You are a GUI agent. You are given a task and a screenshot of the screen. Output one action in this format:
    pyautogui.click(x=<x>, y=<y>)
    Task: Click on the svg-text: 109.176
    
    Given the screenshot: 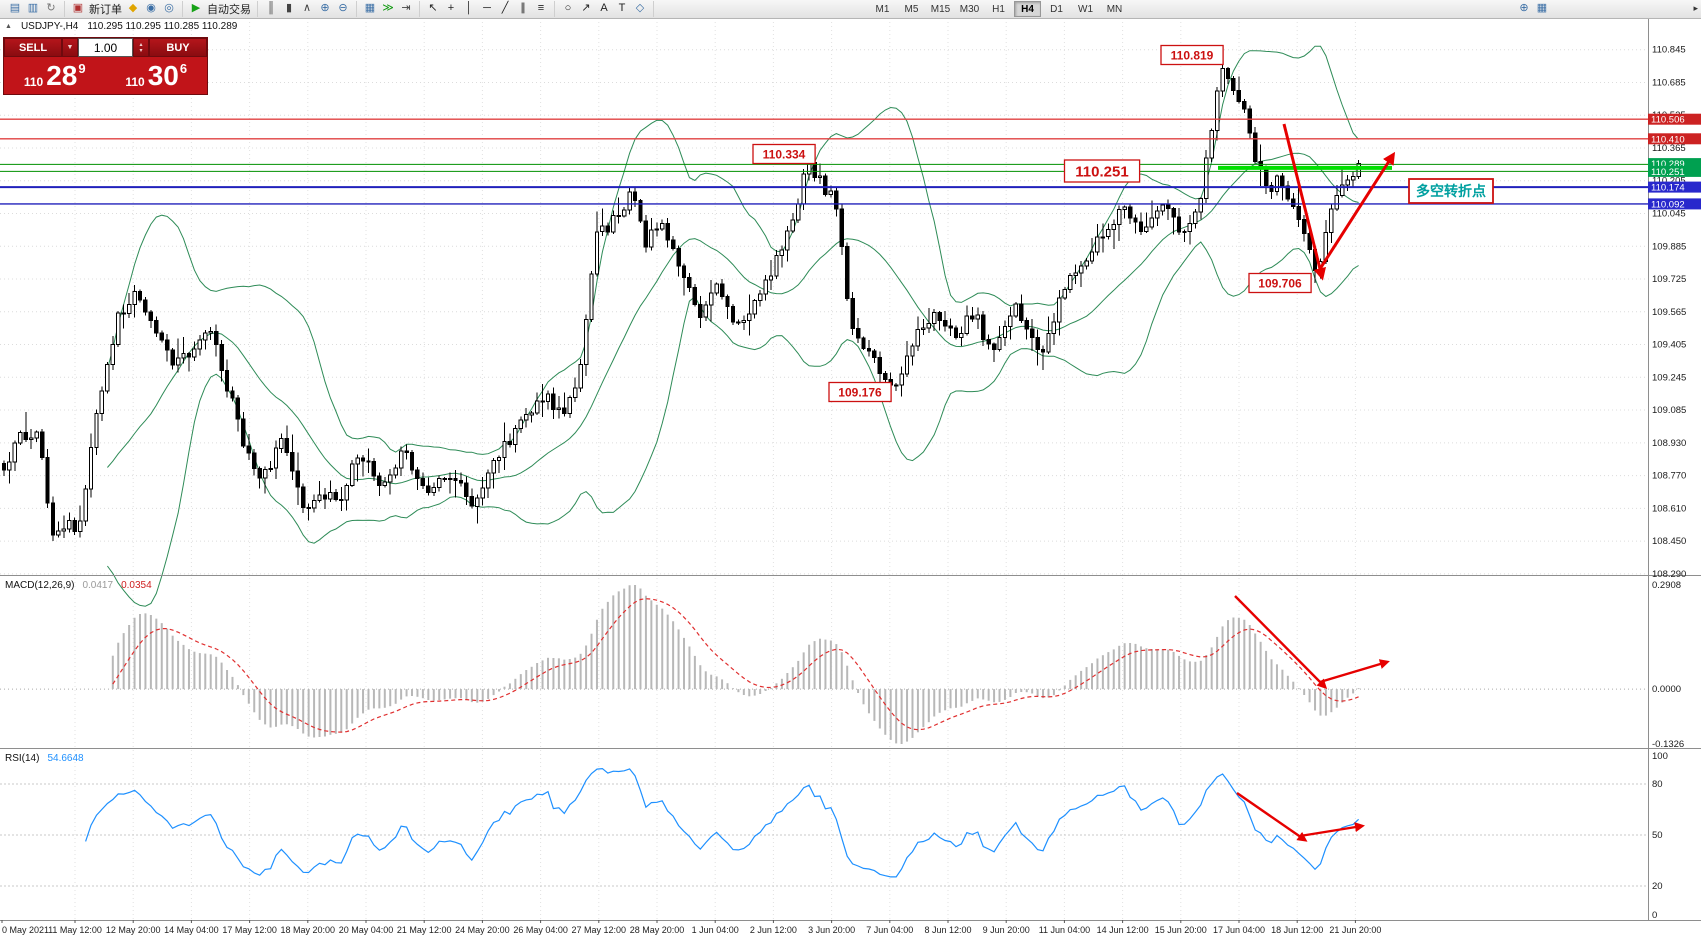 What is the action you would take?
    pyautogui.click(x=860, y=392)
    